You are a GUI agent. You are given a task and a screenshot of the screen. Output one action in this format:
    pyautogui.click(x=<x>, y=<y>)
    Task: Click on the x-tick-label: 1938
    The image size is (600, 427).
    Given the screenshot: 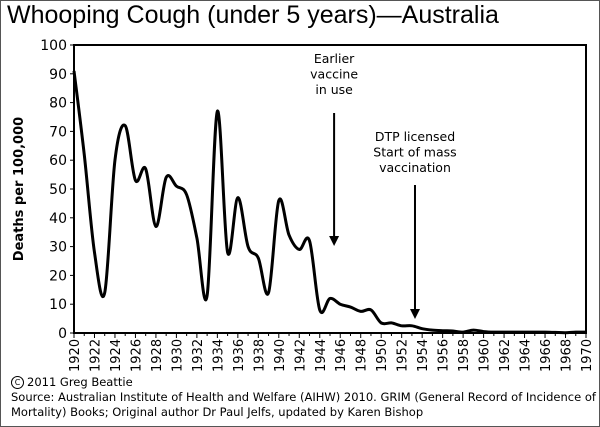 What is the action you would take?
    pyautogui.click(x=259, y=355)
    